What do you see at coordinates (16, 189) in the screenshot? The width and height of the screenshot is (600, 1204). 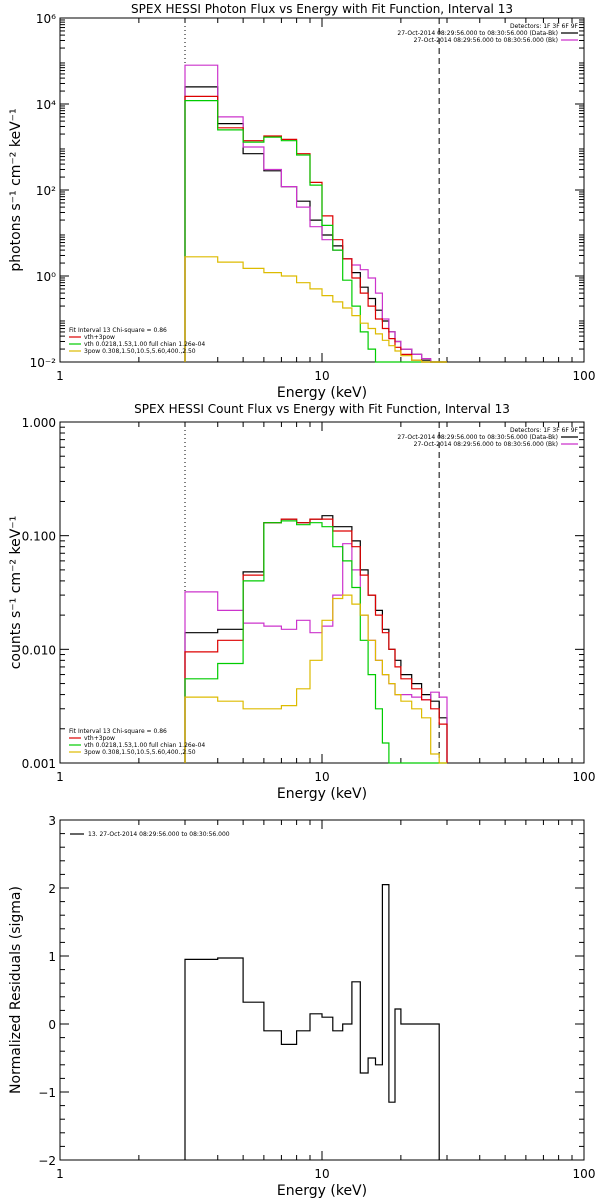 I see `y-axis-label: photons s⁻¹ cm⁻² keV⁻¹` at bounding box center [16, 189].